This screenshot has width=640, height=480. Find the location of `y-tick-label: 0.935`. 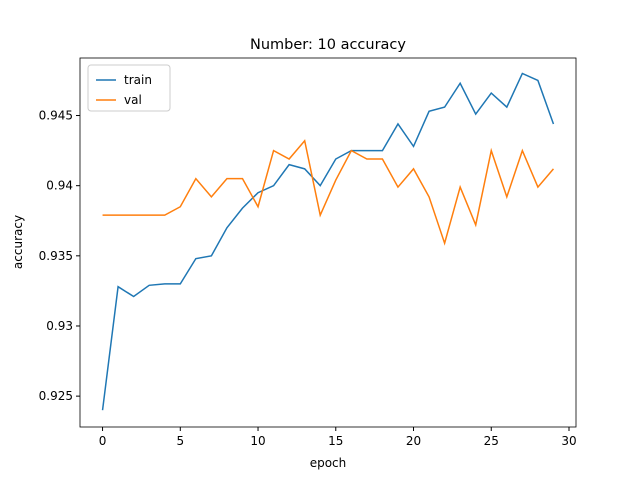

y-tick-label: 0.935 is located at coordinates (56, 256).